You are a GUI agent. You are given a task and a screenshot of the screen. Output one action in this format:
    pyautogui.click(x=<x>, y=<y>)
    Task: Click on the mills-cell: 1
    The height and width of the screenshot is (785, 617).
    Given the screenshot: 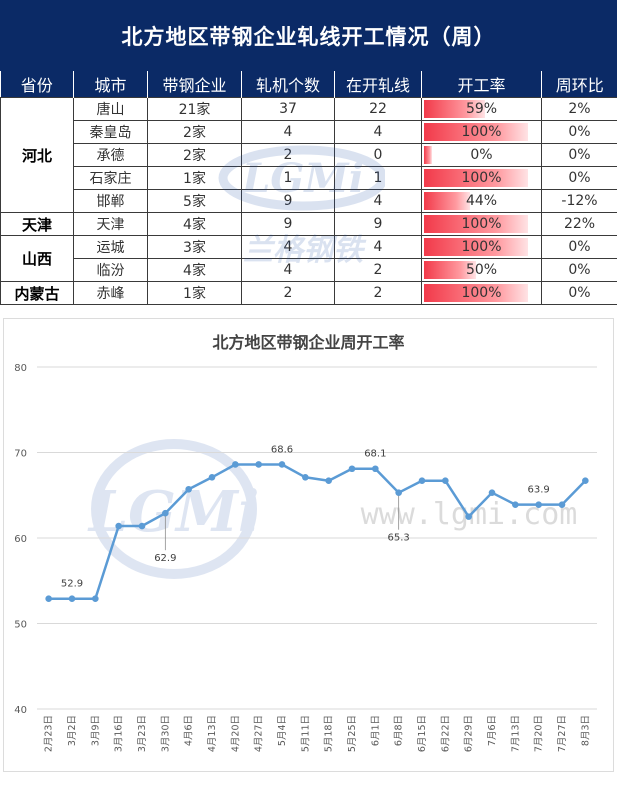 What is the action you would take?
    pyautogui.click(x=288, y=178)
    